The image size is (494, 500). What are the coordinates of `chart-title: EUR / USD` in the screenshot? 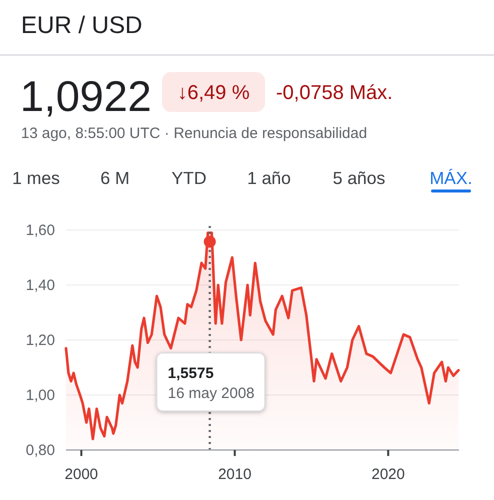 It's located at (81, 25).